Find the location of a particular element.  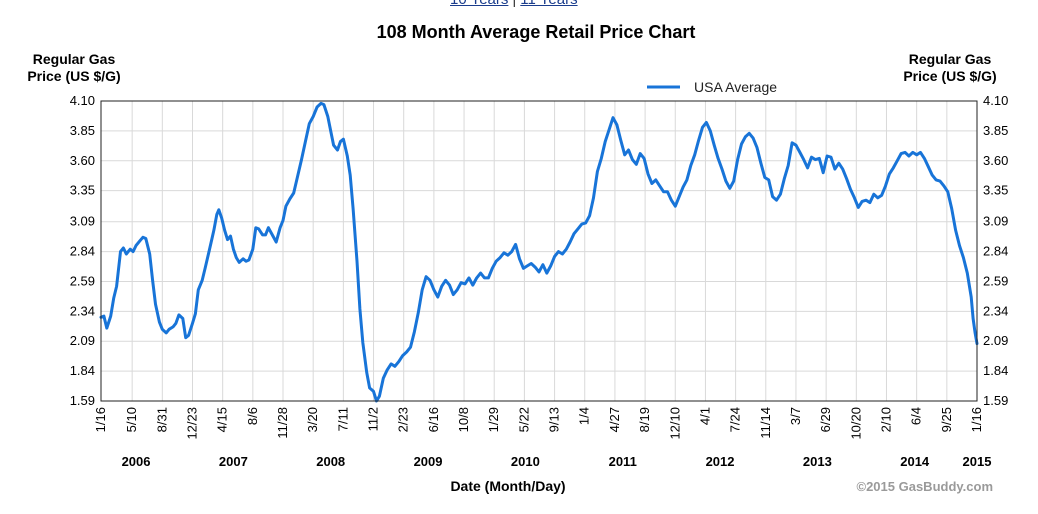

x-tick-label: 12/23 is located at coordinates (191, 423).